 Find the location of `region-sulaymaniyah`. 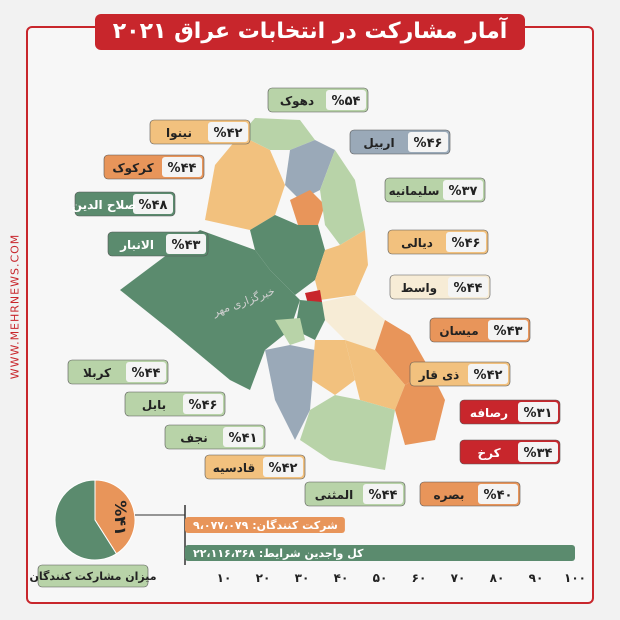

region-sulaymaniyah is located at coordinates (342, 197).